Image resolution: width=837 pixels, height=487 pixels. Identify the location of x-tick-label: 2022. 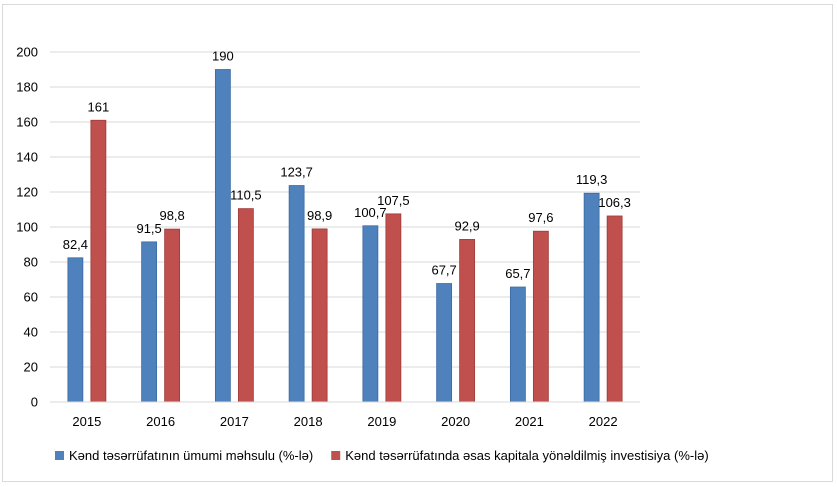
(603, 421).